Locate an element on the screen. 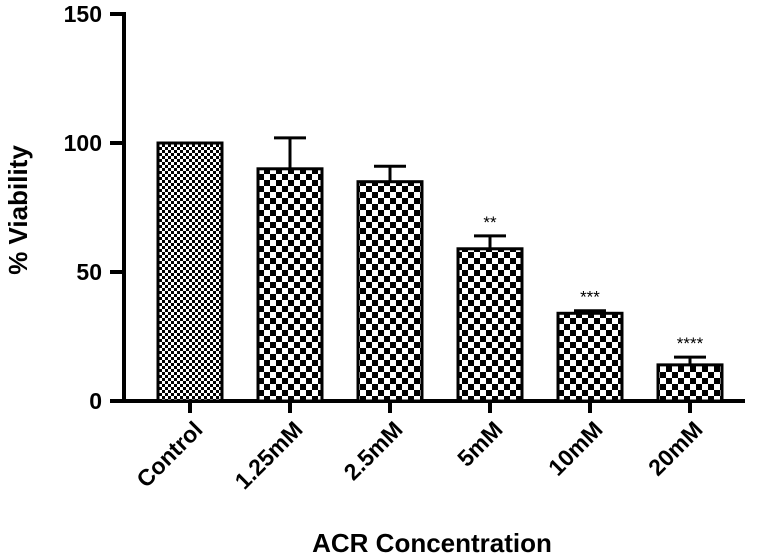  x-axis is located at coordinates (433, 406).